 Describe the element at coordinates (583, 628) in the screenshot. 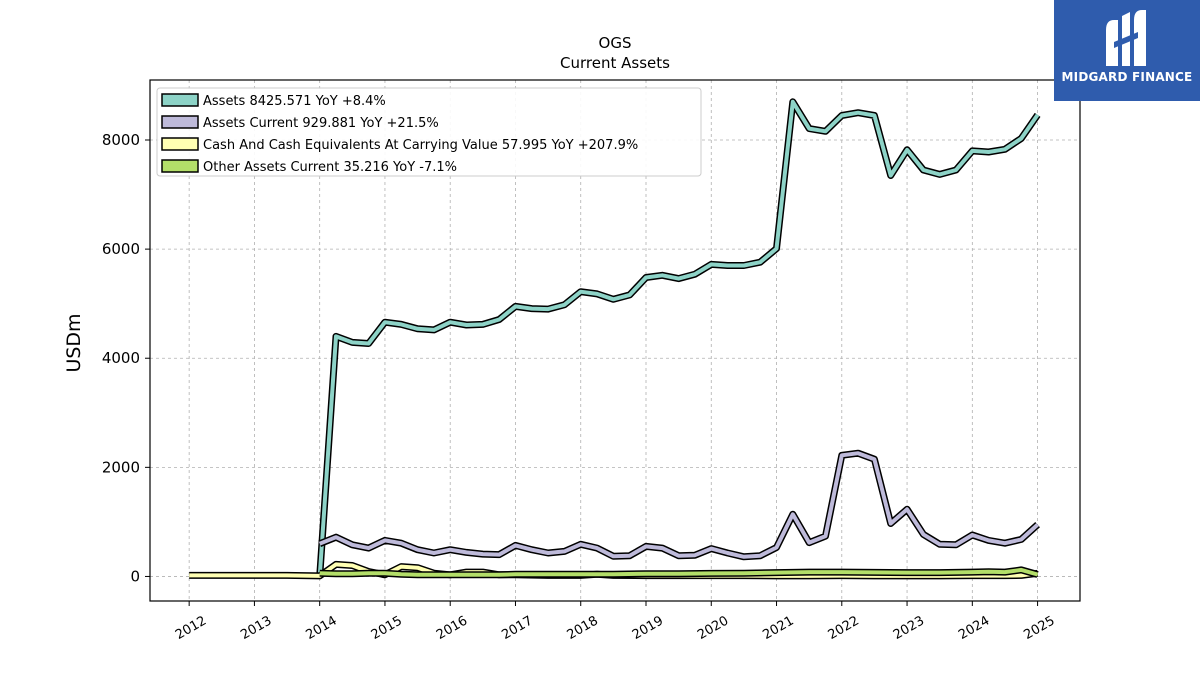

I see `x-tick-label: 2018` at that location.